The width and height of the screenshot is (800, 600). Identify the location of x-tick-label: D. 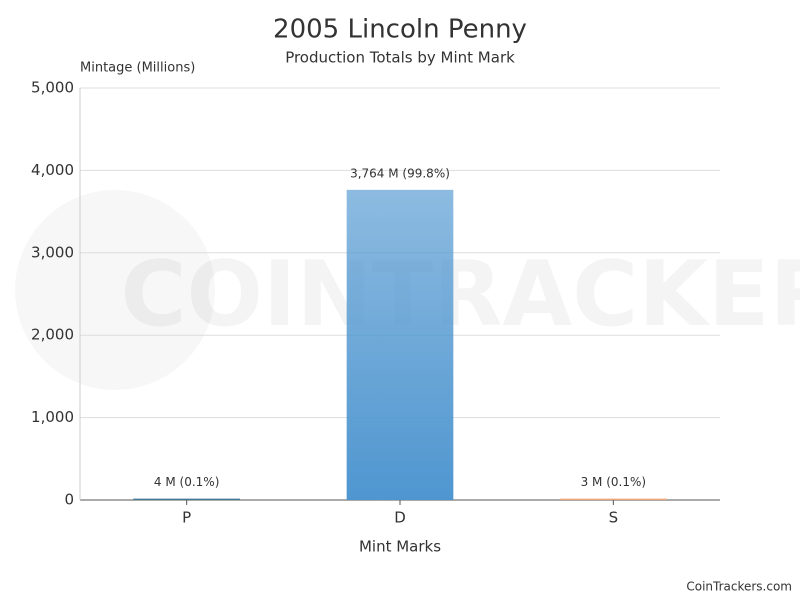
(400, 518).